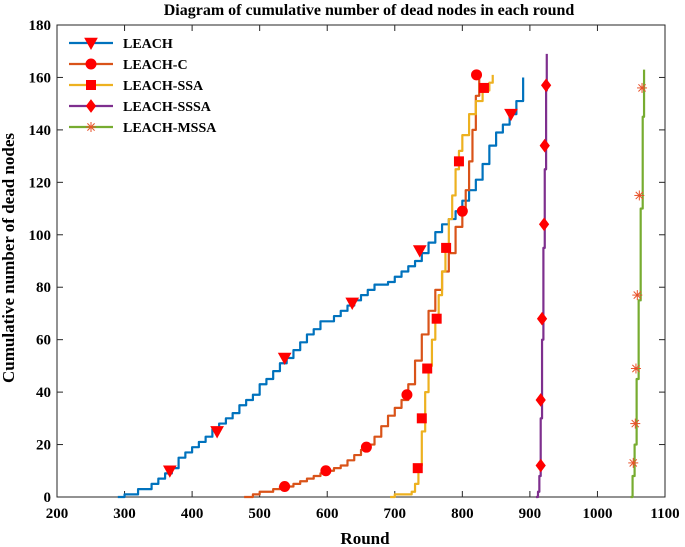  What do you see at coordinates (259, 514) in the screenshot?
I see `x-tick-label: 500` at bounding box center [259, 514].